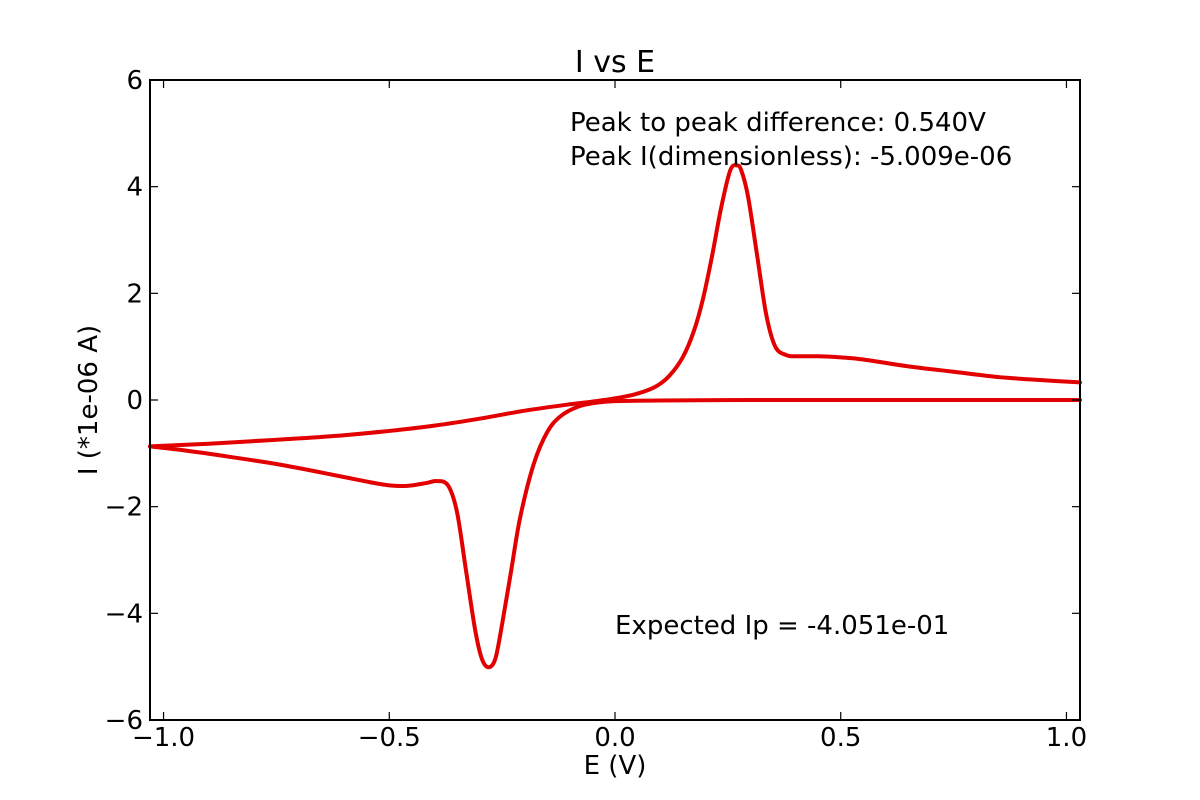 Image resolution: width=1200 pixels, height=800 pixels. I want to click on y-tick-label: 2, so click(134, 294).